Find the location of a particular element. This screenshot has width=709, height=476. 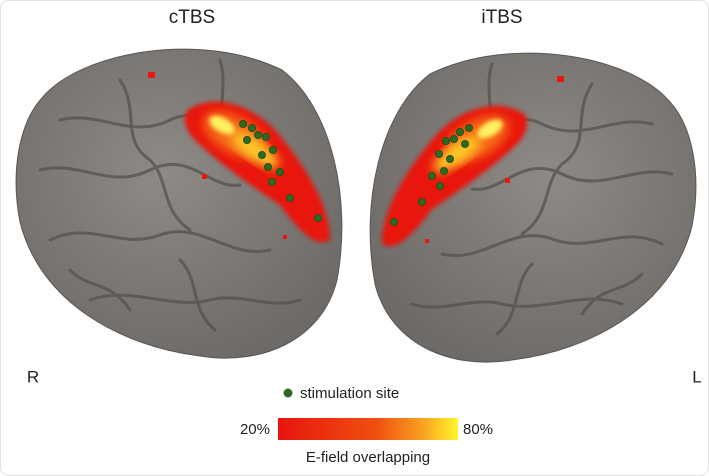

colorbar-max-label: 80% is located at coordinates (478, 429).